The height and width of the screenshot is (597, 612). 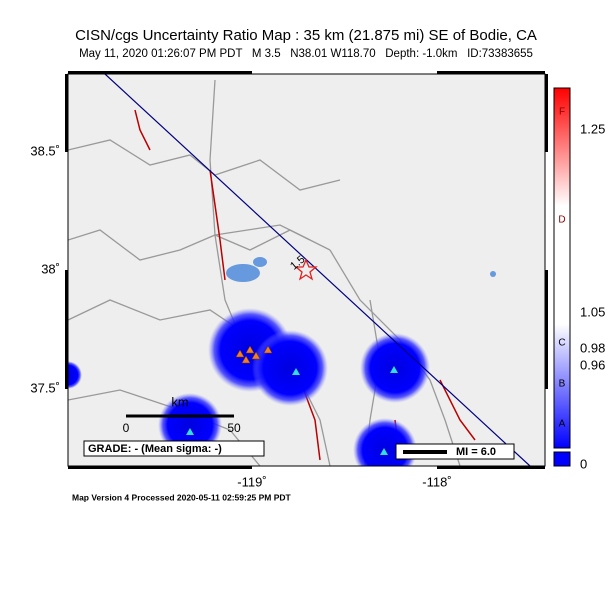 What do you see at coordinates (45, 150) in the screenshot?
I see `lat-label: 38.5˚` at bounding box center [45, 150].